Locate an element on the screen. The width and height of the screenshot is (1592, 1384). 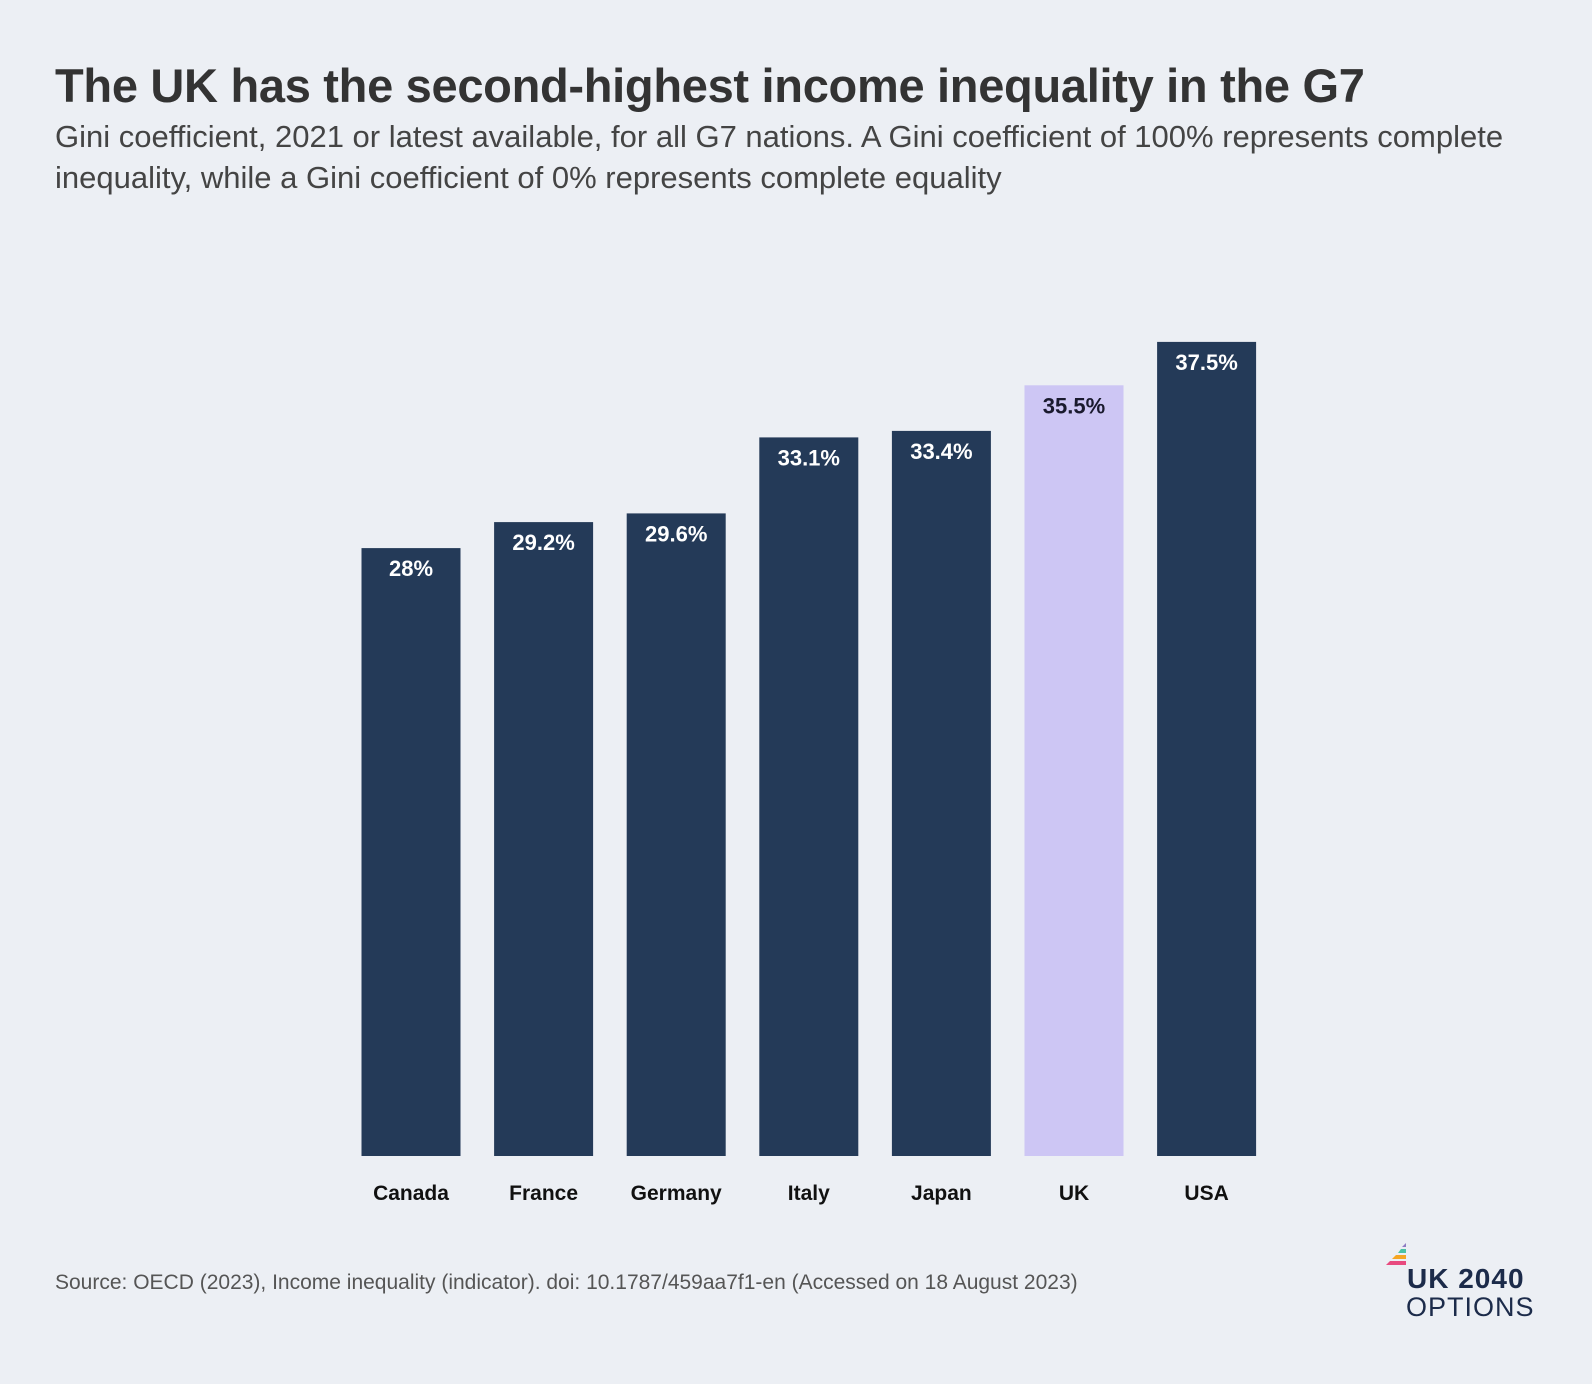
category-label-canada: Canada is located at coordinates (411, 1193).